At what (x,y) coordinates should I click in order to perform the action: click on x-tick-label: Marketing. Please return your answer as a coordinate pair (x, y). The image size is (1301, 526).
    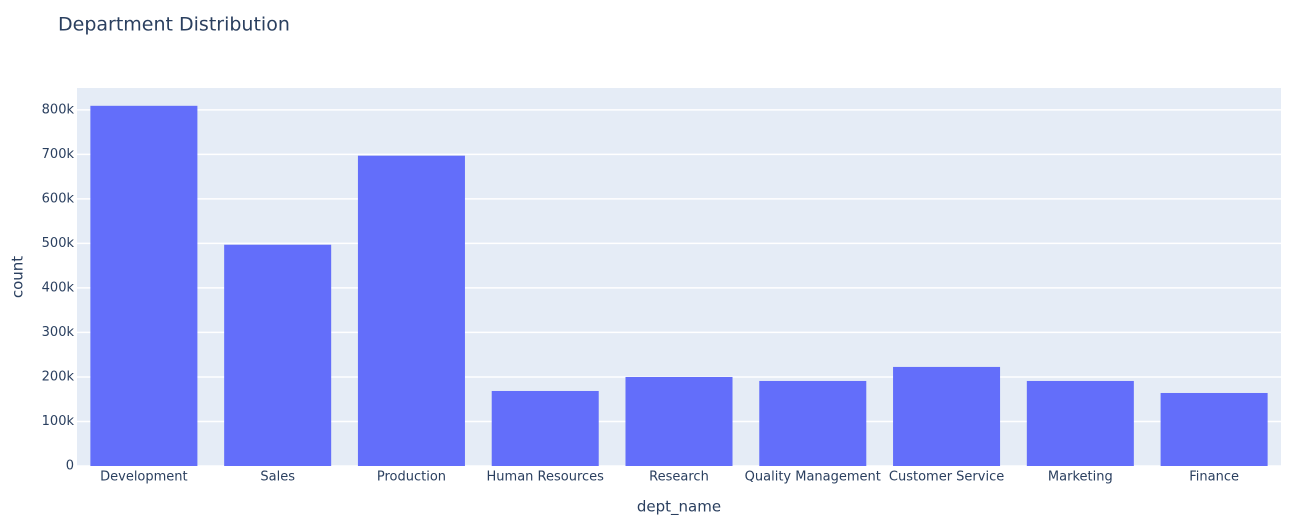
    Looking at the image, I should click on (1080, 477).